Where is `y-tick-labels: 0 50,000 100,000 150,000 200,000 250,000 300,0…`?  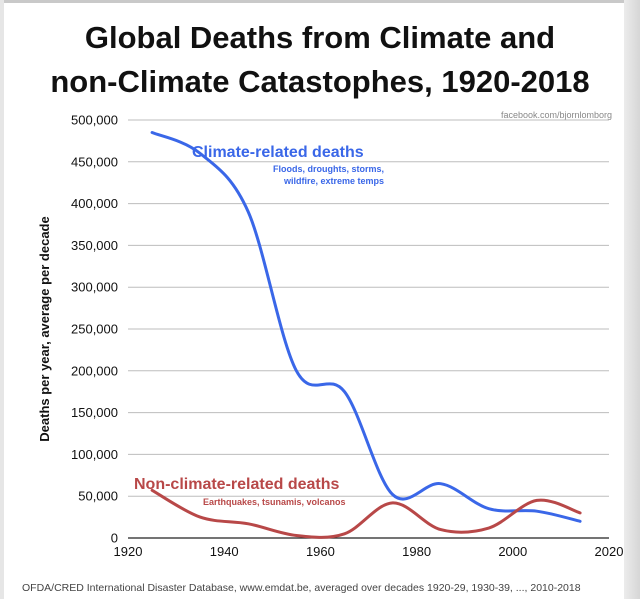
y-tick-labels: 0 50,000 100,000 150,000 200,000 250,000 300,0… is located at coordinates (94, 329).